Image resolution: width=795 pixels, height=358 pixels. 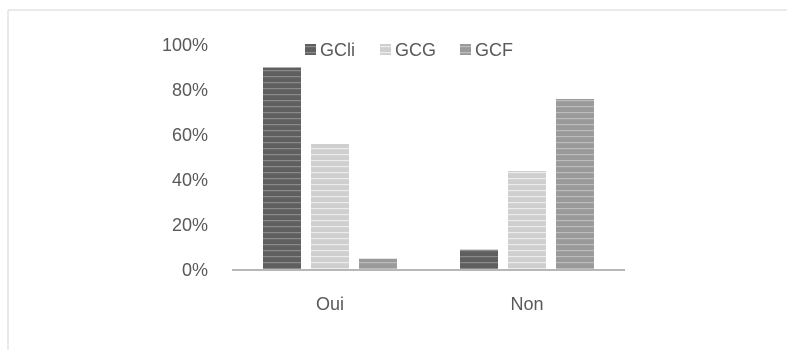 What do you see at coordinates (415, 50) in the screenshot?
I see `legend-label-gcg: GCG` at bounding box center [415, 50].